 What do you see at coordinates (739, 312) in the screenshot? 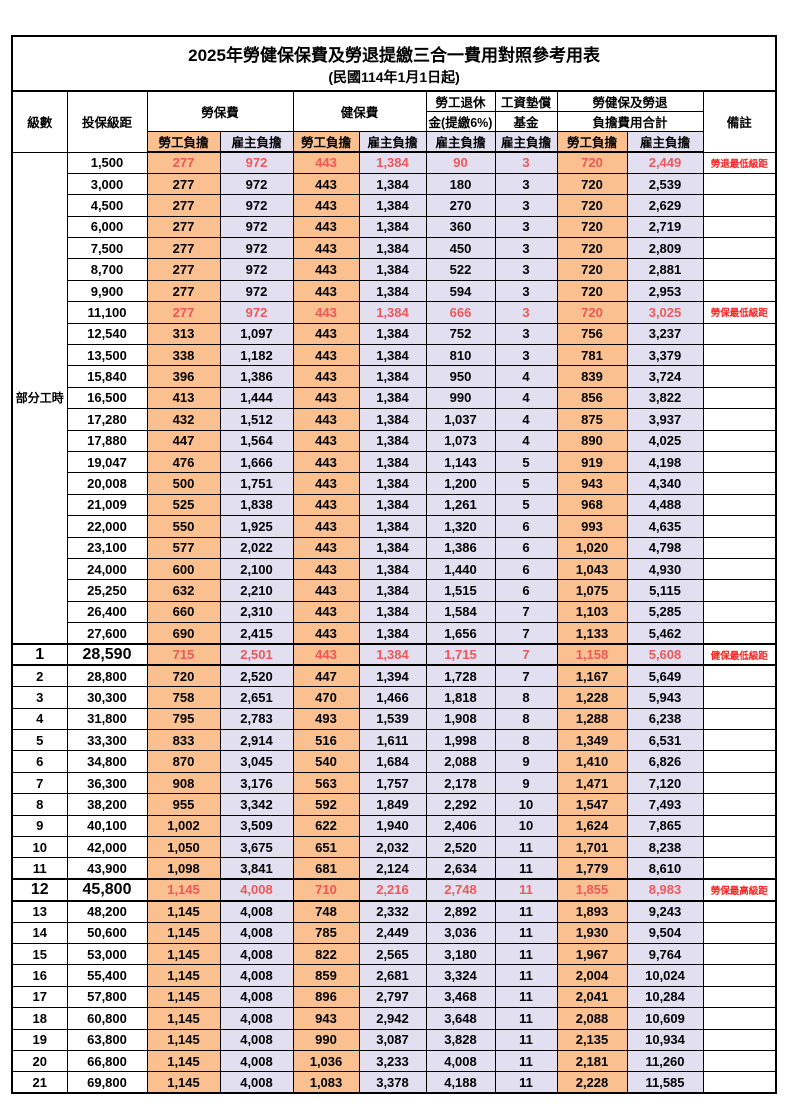
I see `remark-cell: 勞保最低級距` at bounding box center [739, 312].